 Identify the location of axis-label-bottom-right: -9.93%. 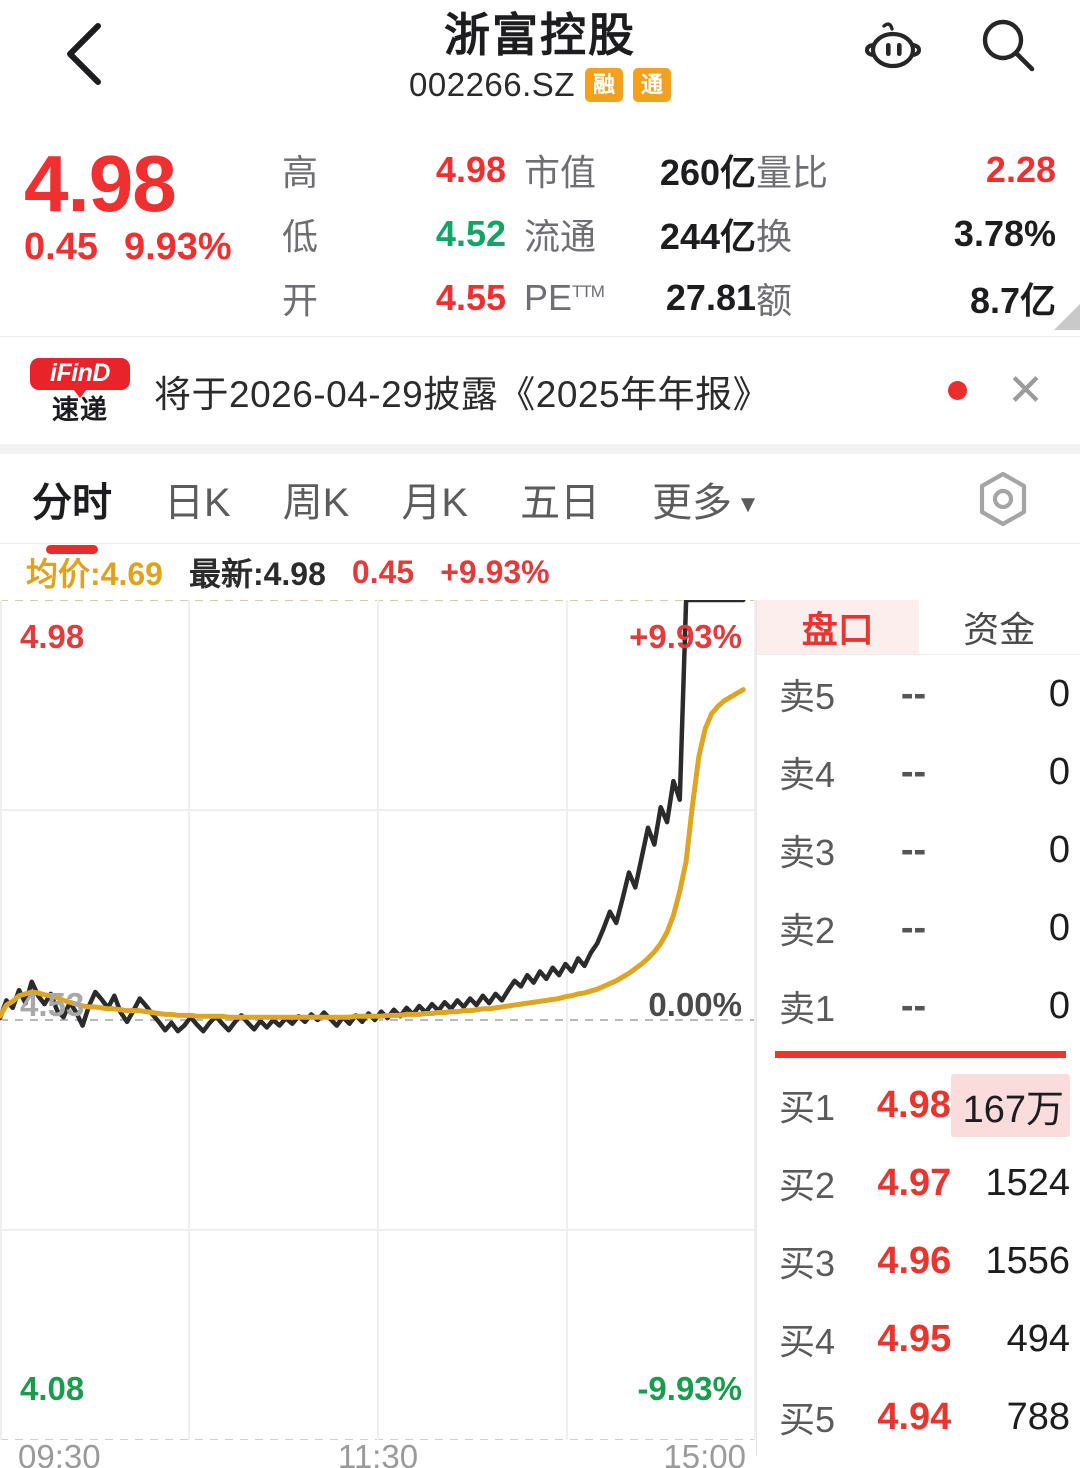
(689, 1388).